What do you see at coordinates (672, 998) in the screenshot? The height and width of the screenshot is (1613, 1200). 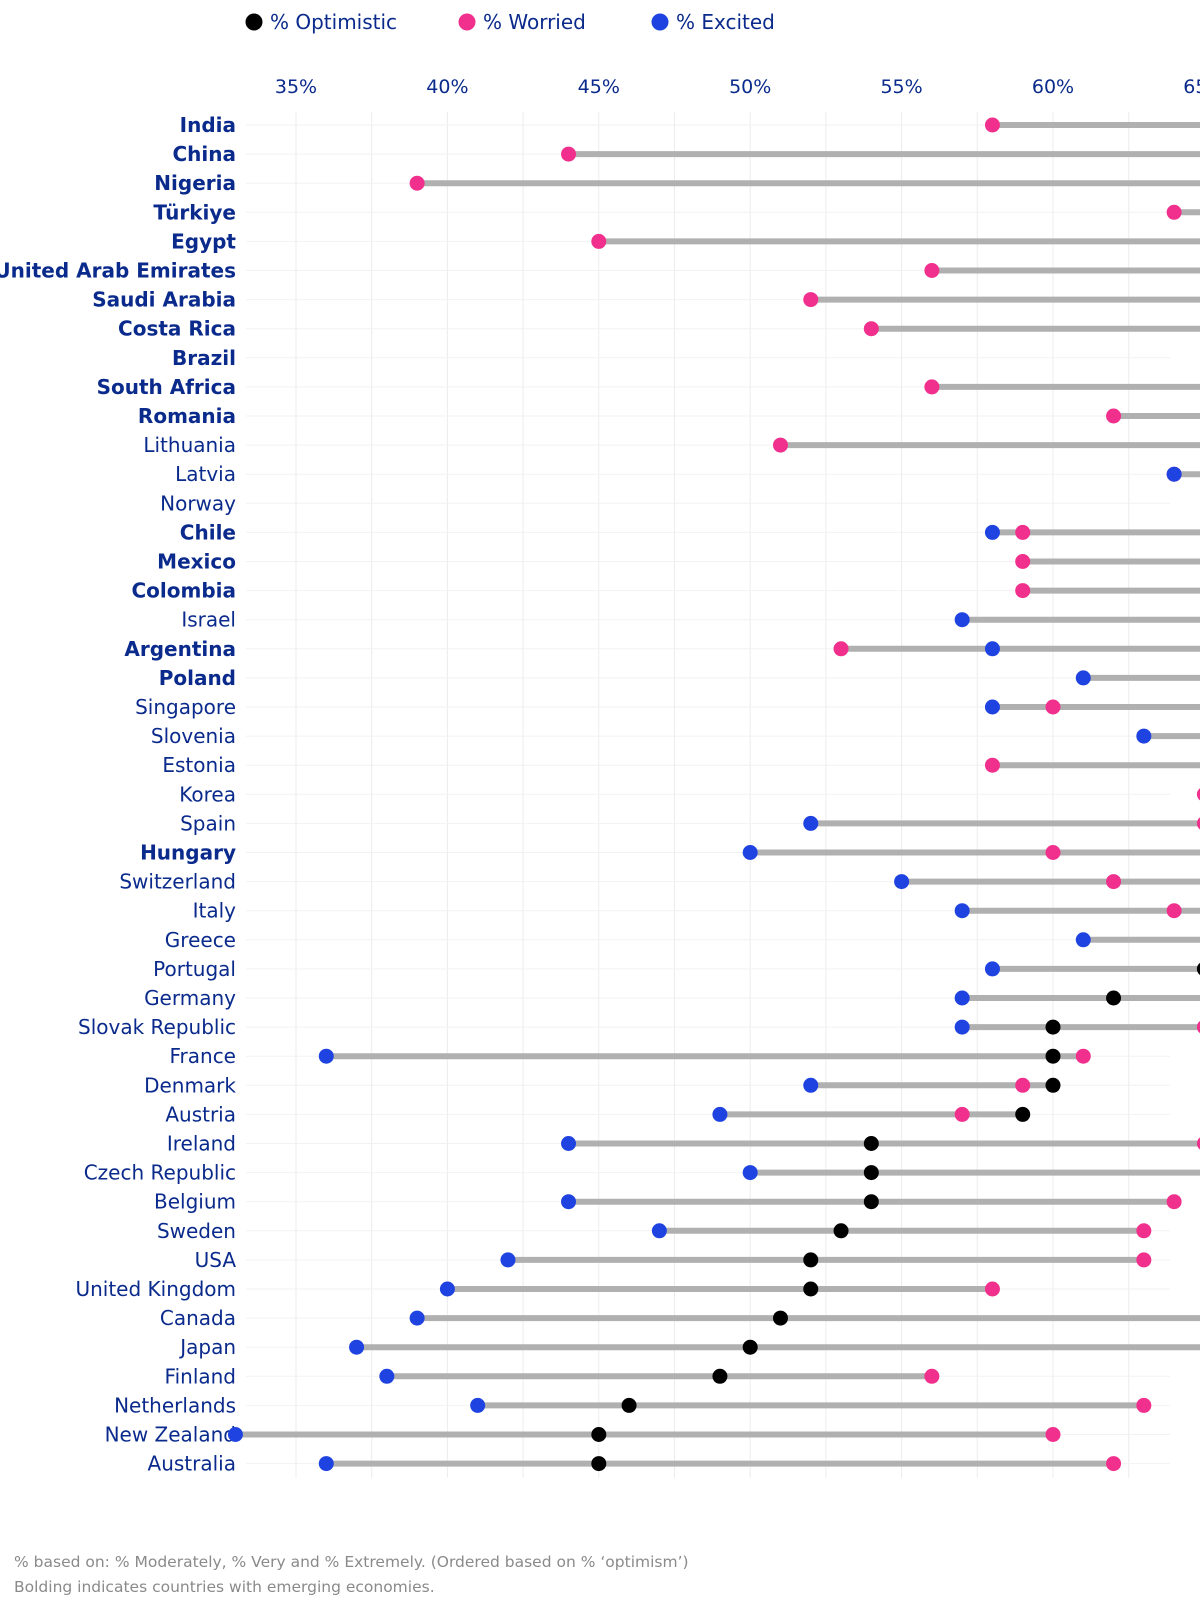 I see `row-germany: Germany` at bounding box center [672, 998].